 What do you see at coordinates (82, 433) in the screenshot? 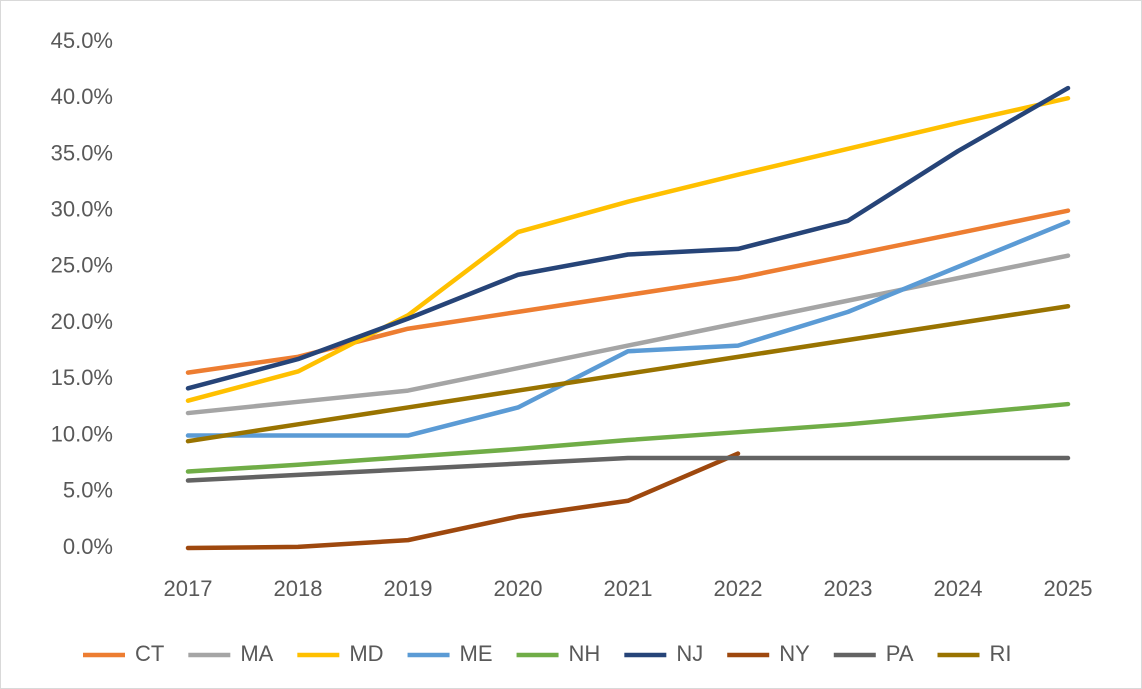
I see `y-tick-label: 10.0%` at bounding box center [82, 433].